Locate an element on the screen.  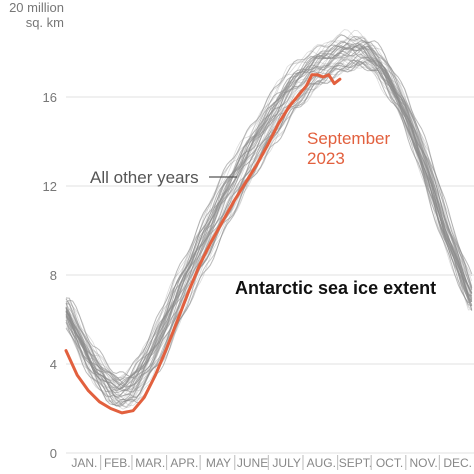
x-tick-label: MAR. is located at coordinates (150, 463).